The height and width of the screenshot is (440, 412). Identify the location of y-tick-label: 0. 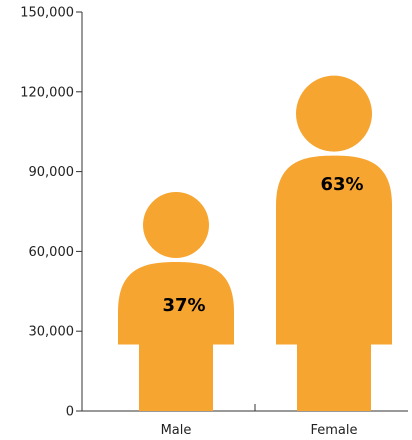
(70, 412).